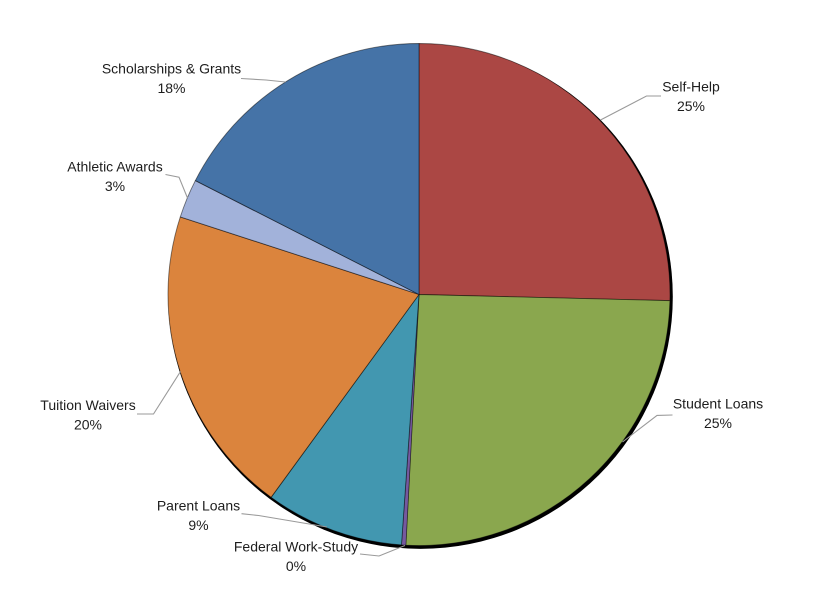  What do you see at coordinates (296, 566) in the screenshot?
I see `svg-text: 0%` at bounding box center [296, 566].